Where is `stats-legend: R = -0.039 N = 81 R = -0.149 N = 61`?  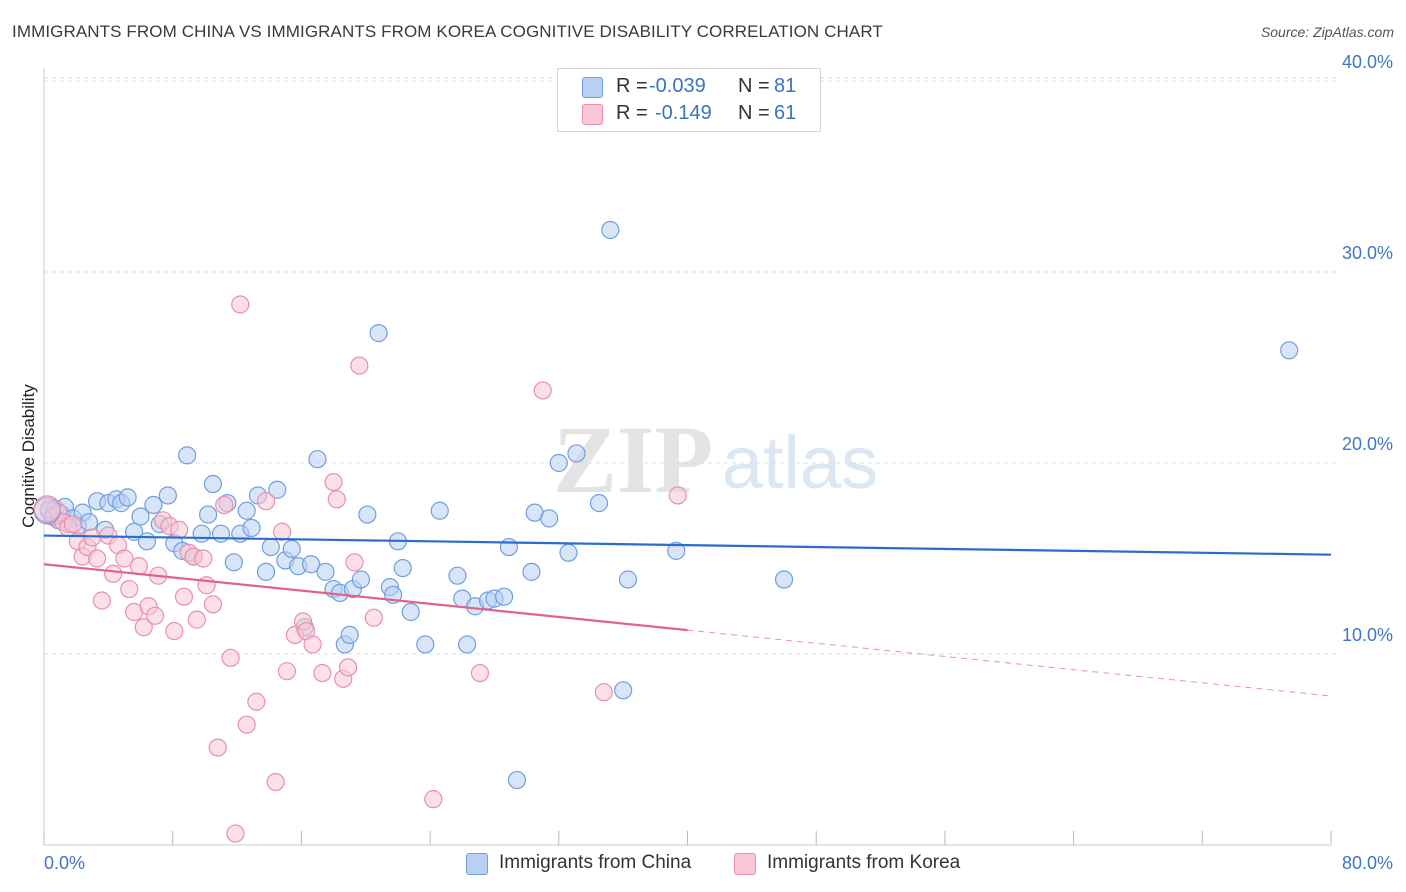
stats-legend: R = -0.039 N = 81 R = -0.149 N = 61 is located at coordinates (689, 100).